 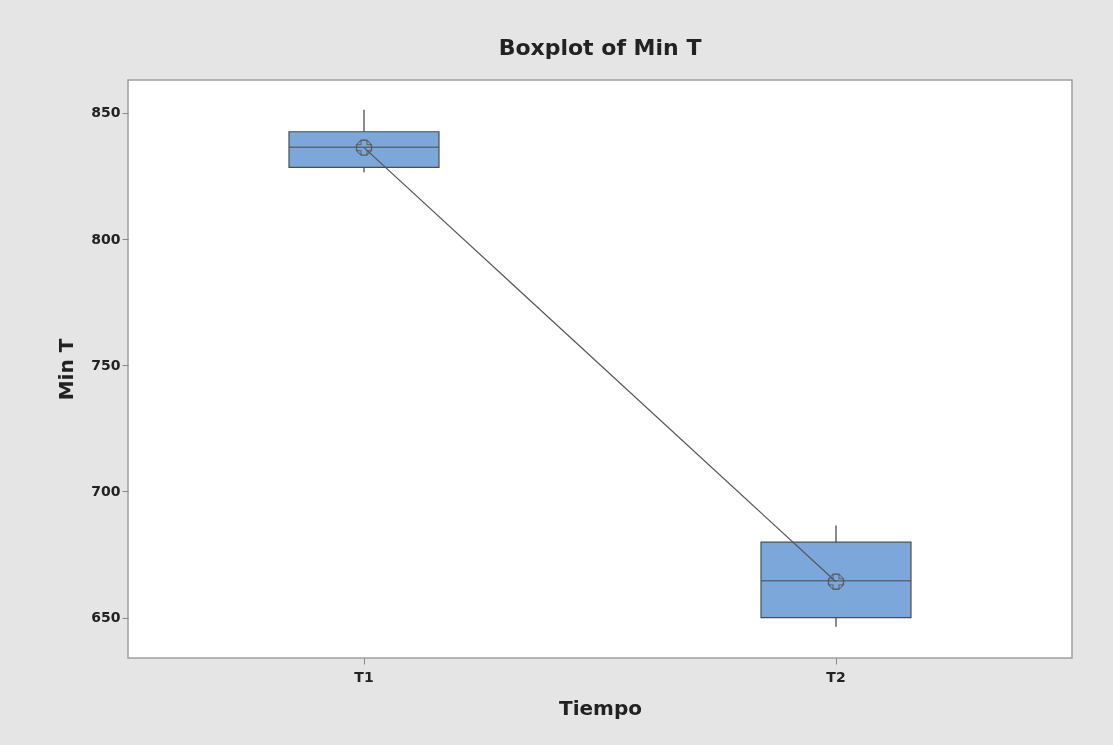 I want to click on y-axis-title: Min T, so click(x=66, y=369).